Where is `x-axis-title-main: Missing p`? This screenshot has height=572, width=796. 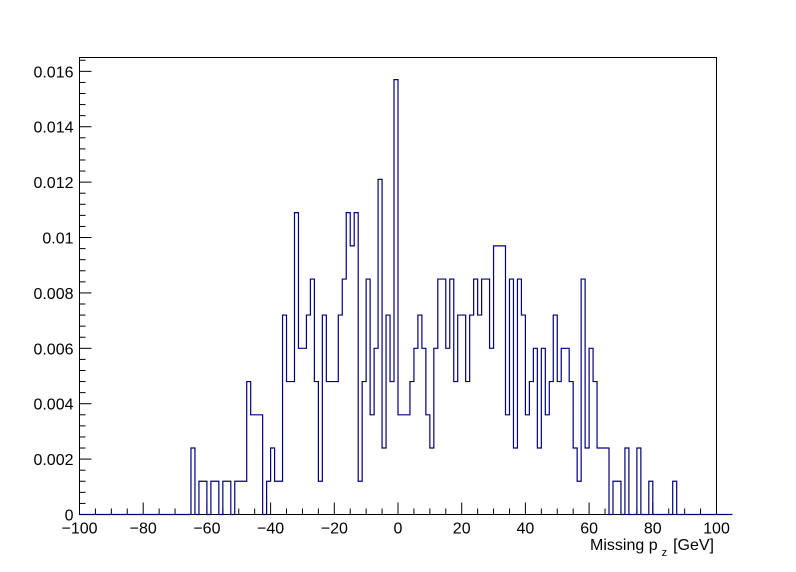 x-axis-title-main: Missing p is located at coordinates (624, 545).